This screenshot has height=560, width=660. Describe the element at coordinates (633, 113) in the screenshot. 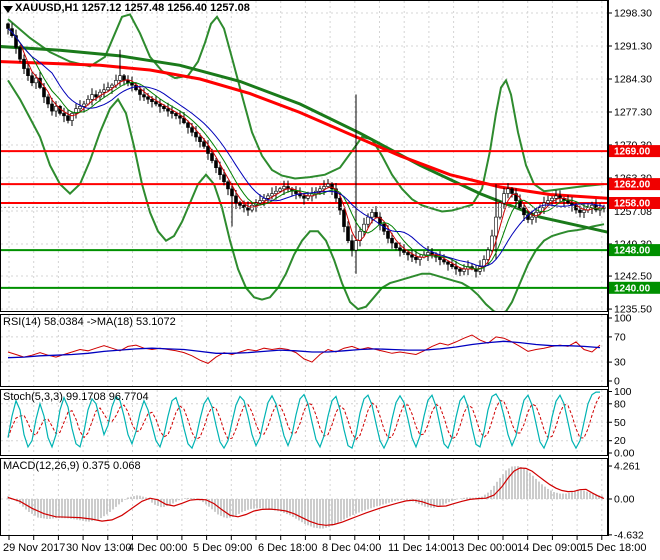

I see `price-tick-label: 1277.30` at that location.